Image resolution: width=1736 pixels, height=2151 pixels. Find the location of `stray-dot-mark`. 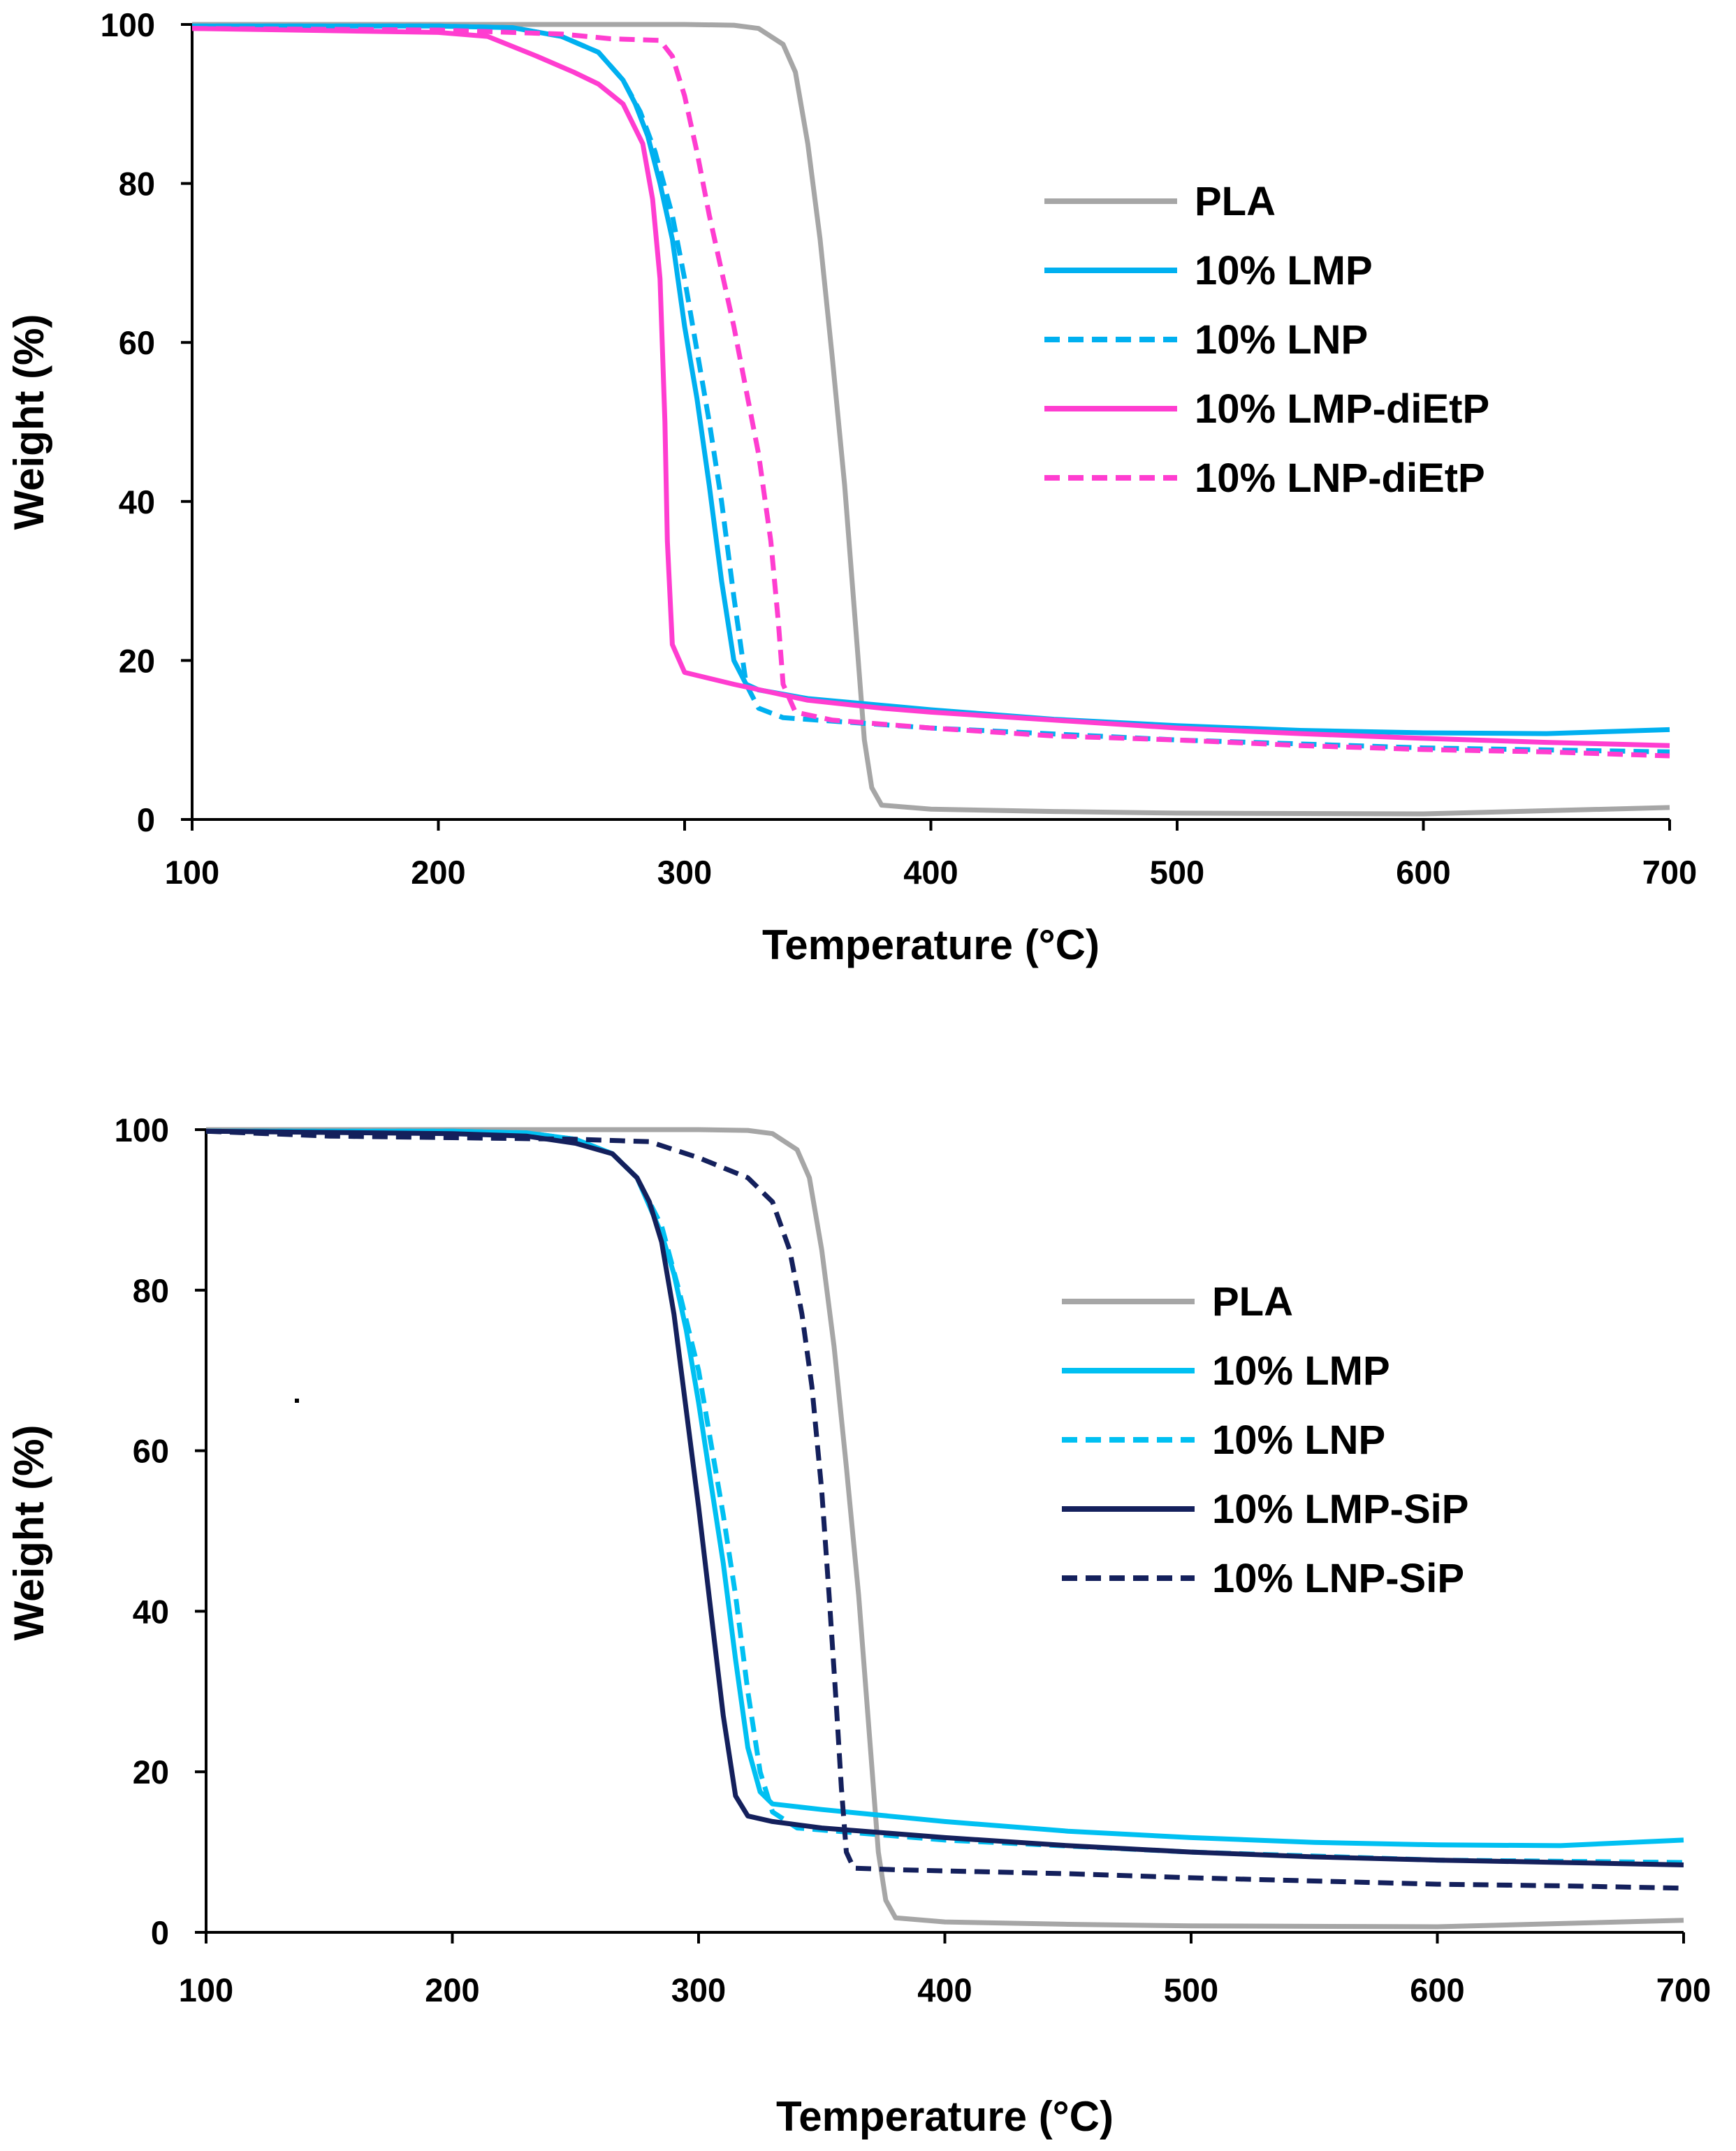

stray-dot-mark is located at coordinates (297, 1401).